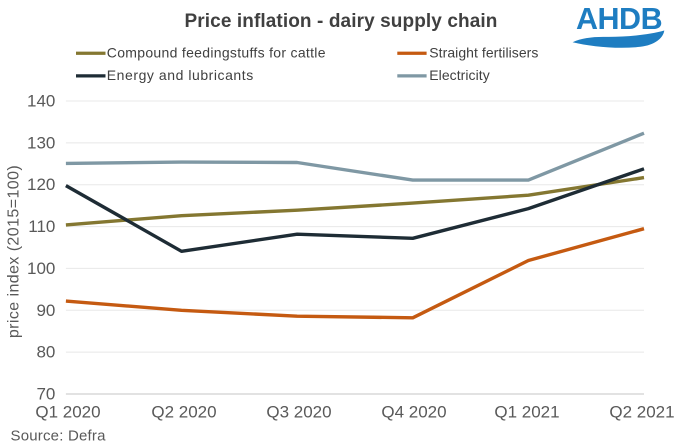  Describe the element at coordinates (641, 412) in the screenshot. I see `svg-text: Q2 2021` at that location.